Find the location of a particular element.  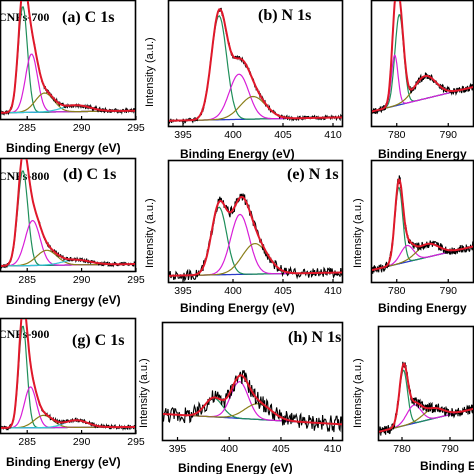

panel-title-b: (b) N 1s is located at coordinates (284, 15).